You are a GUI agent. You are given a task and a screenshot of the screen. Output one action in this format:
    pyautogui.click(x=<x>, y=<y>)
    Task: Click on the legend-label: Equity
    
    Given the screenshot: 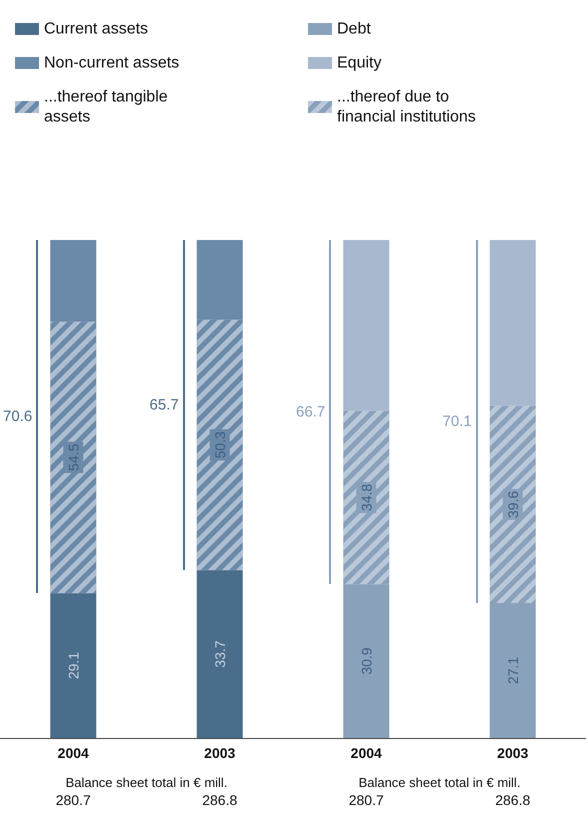 What is the action you would take?
    pyautogui.click(x=359, y=63)
    